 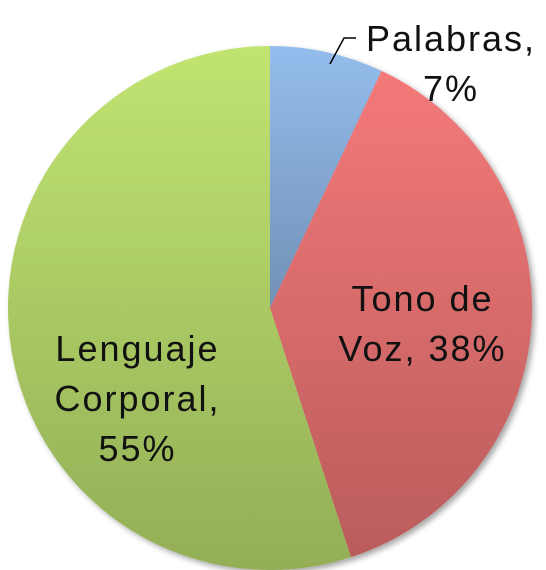 What do you see at coordinates (137, 448) in the screenshot?
I see `value-label: 55%` at bounding box center [137, 448].